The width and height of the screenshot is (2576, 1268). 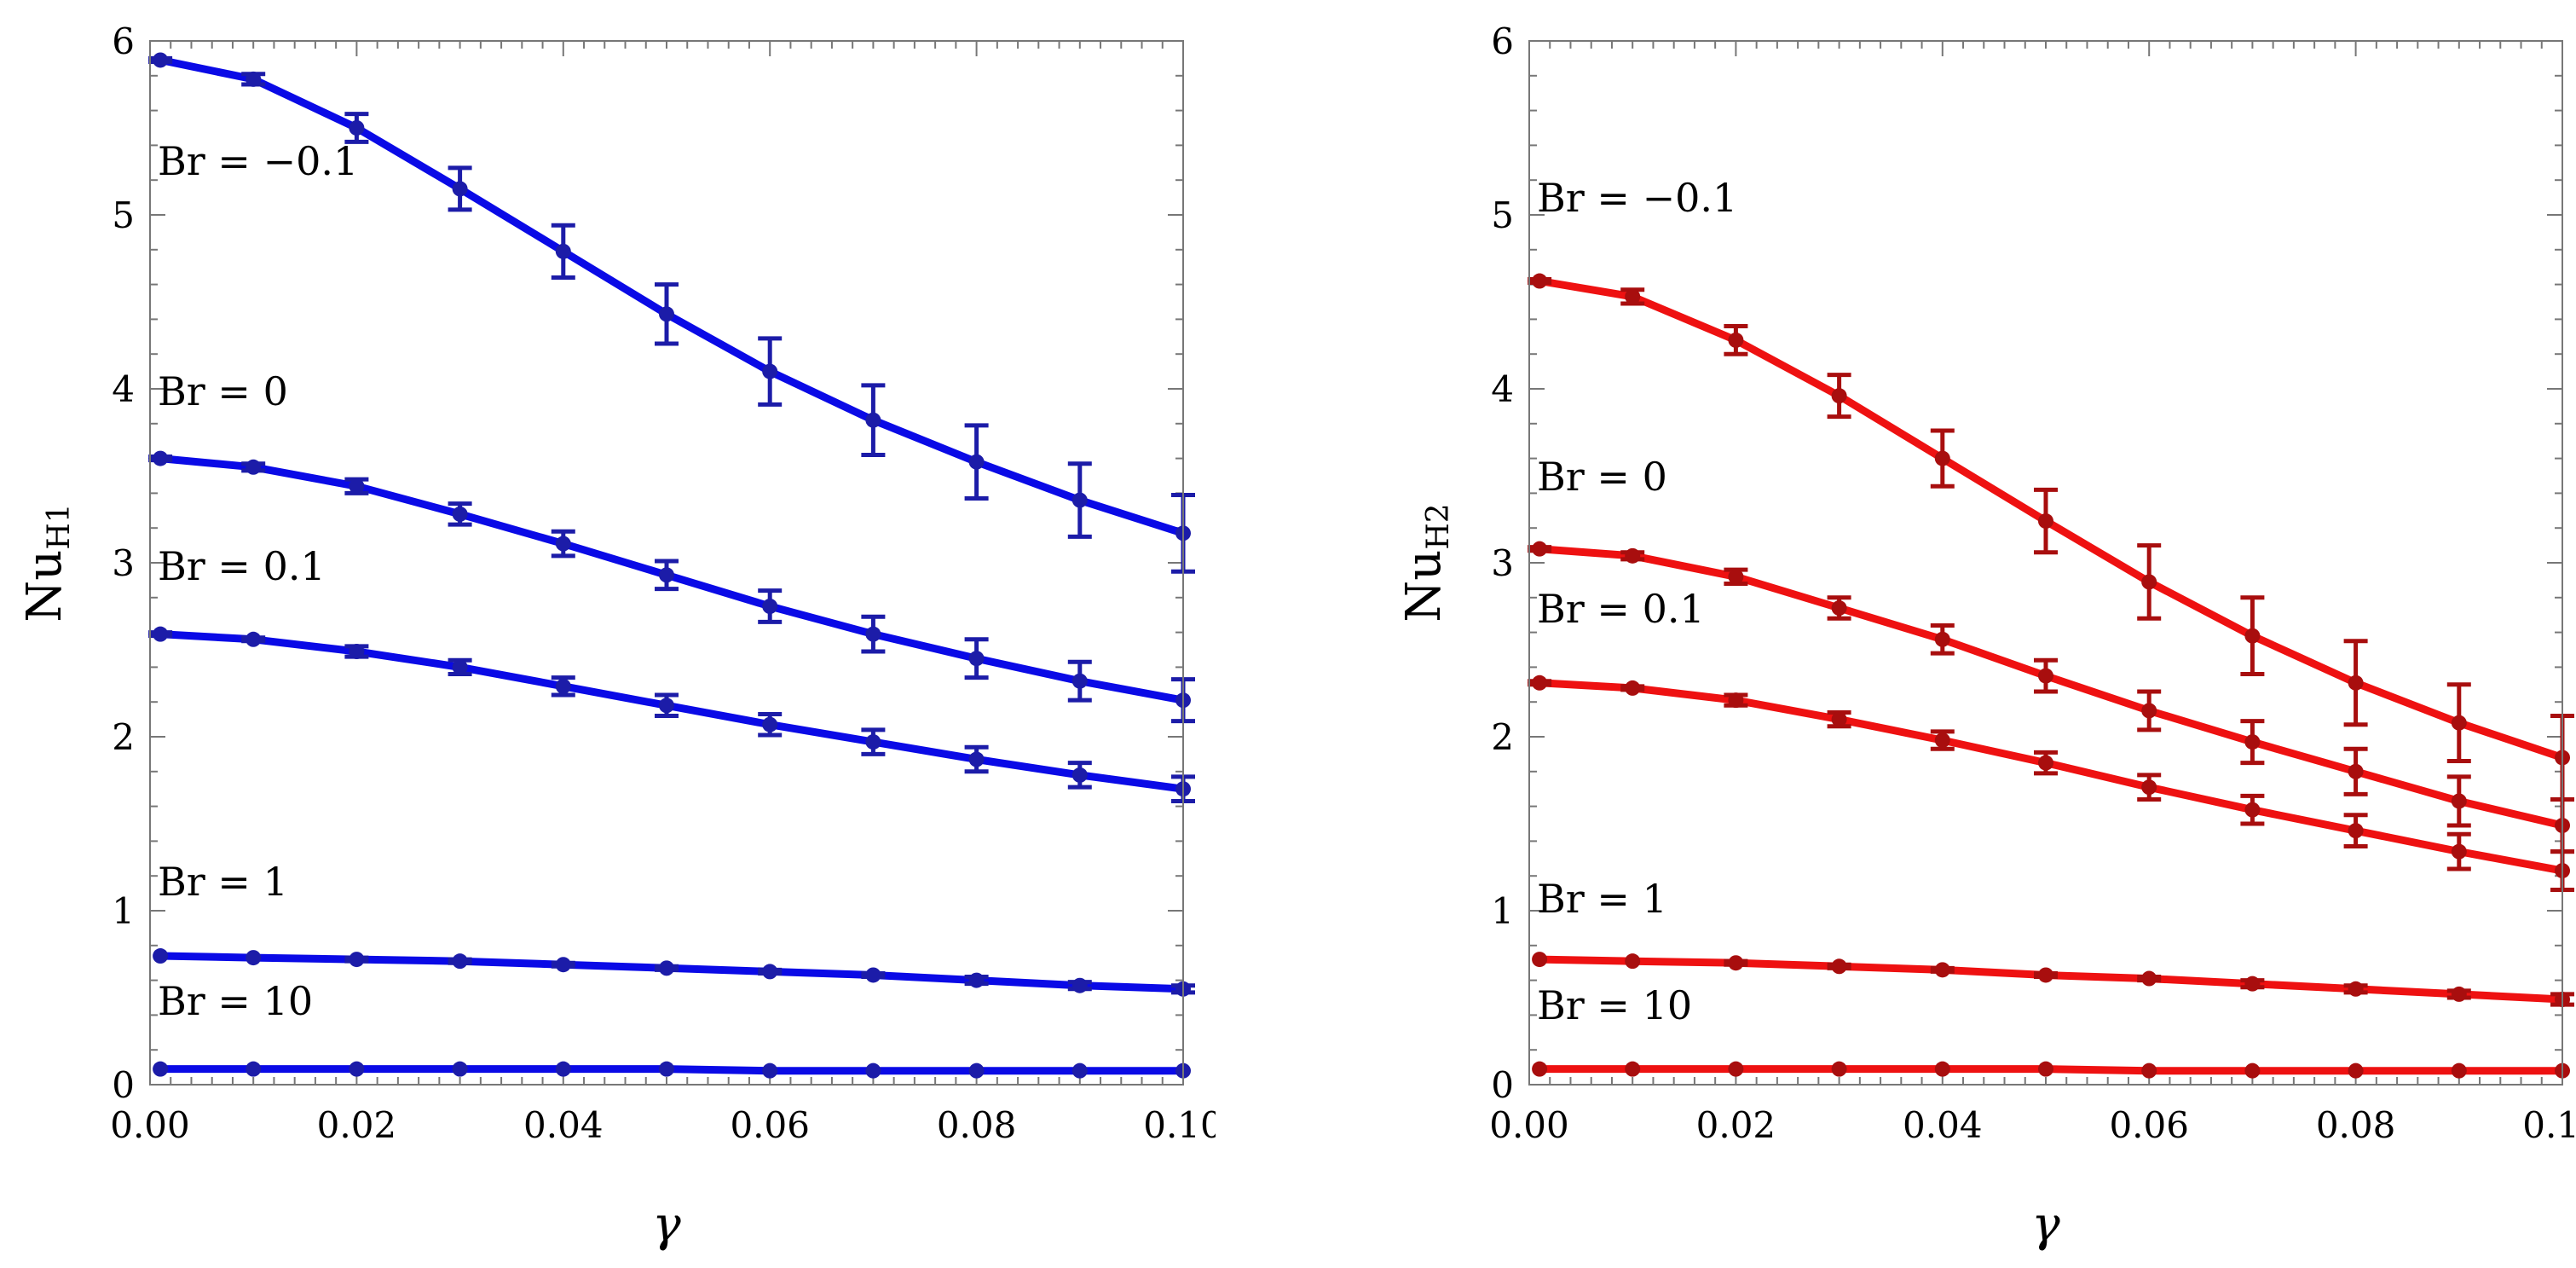 I want to click on x-tick-label: 0.04, so click(x=1943, y=1125).